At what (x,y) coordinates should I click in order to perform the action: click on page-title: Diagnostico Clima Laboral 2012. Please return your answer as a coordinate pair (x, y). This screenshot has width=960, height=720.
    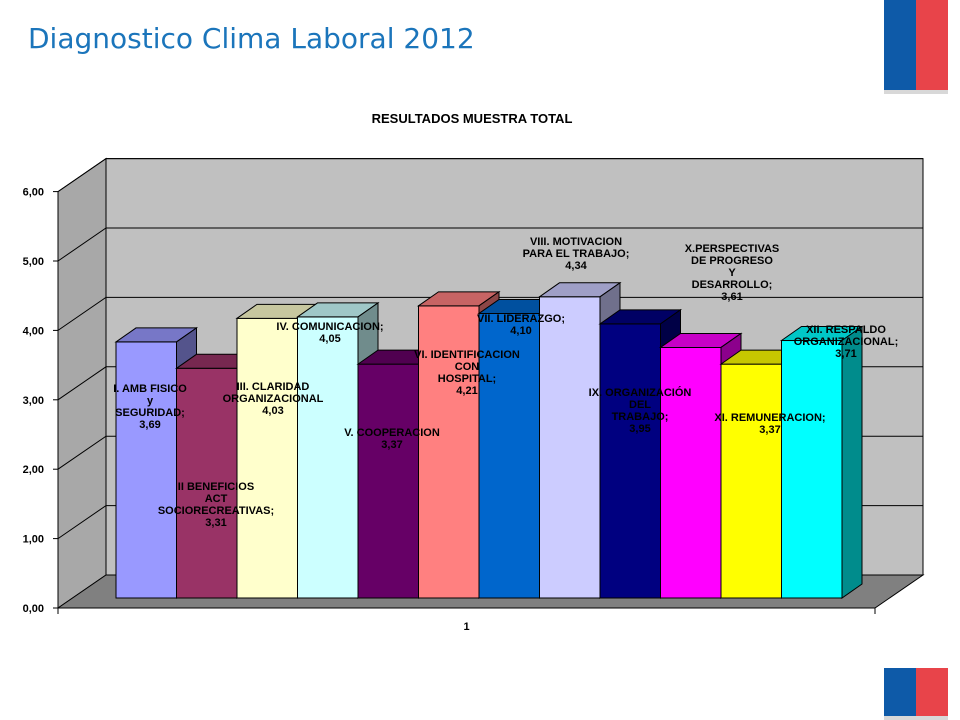
    Looking at the image, I should click on (251, 38).